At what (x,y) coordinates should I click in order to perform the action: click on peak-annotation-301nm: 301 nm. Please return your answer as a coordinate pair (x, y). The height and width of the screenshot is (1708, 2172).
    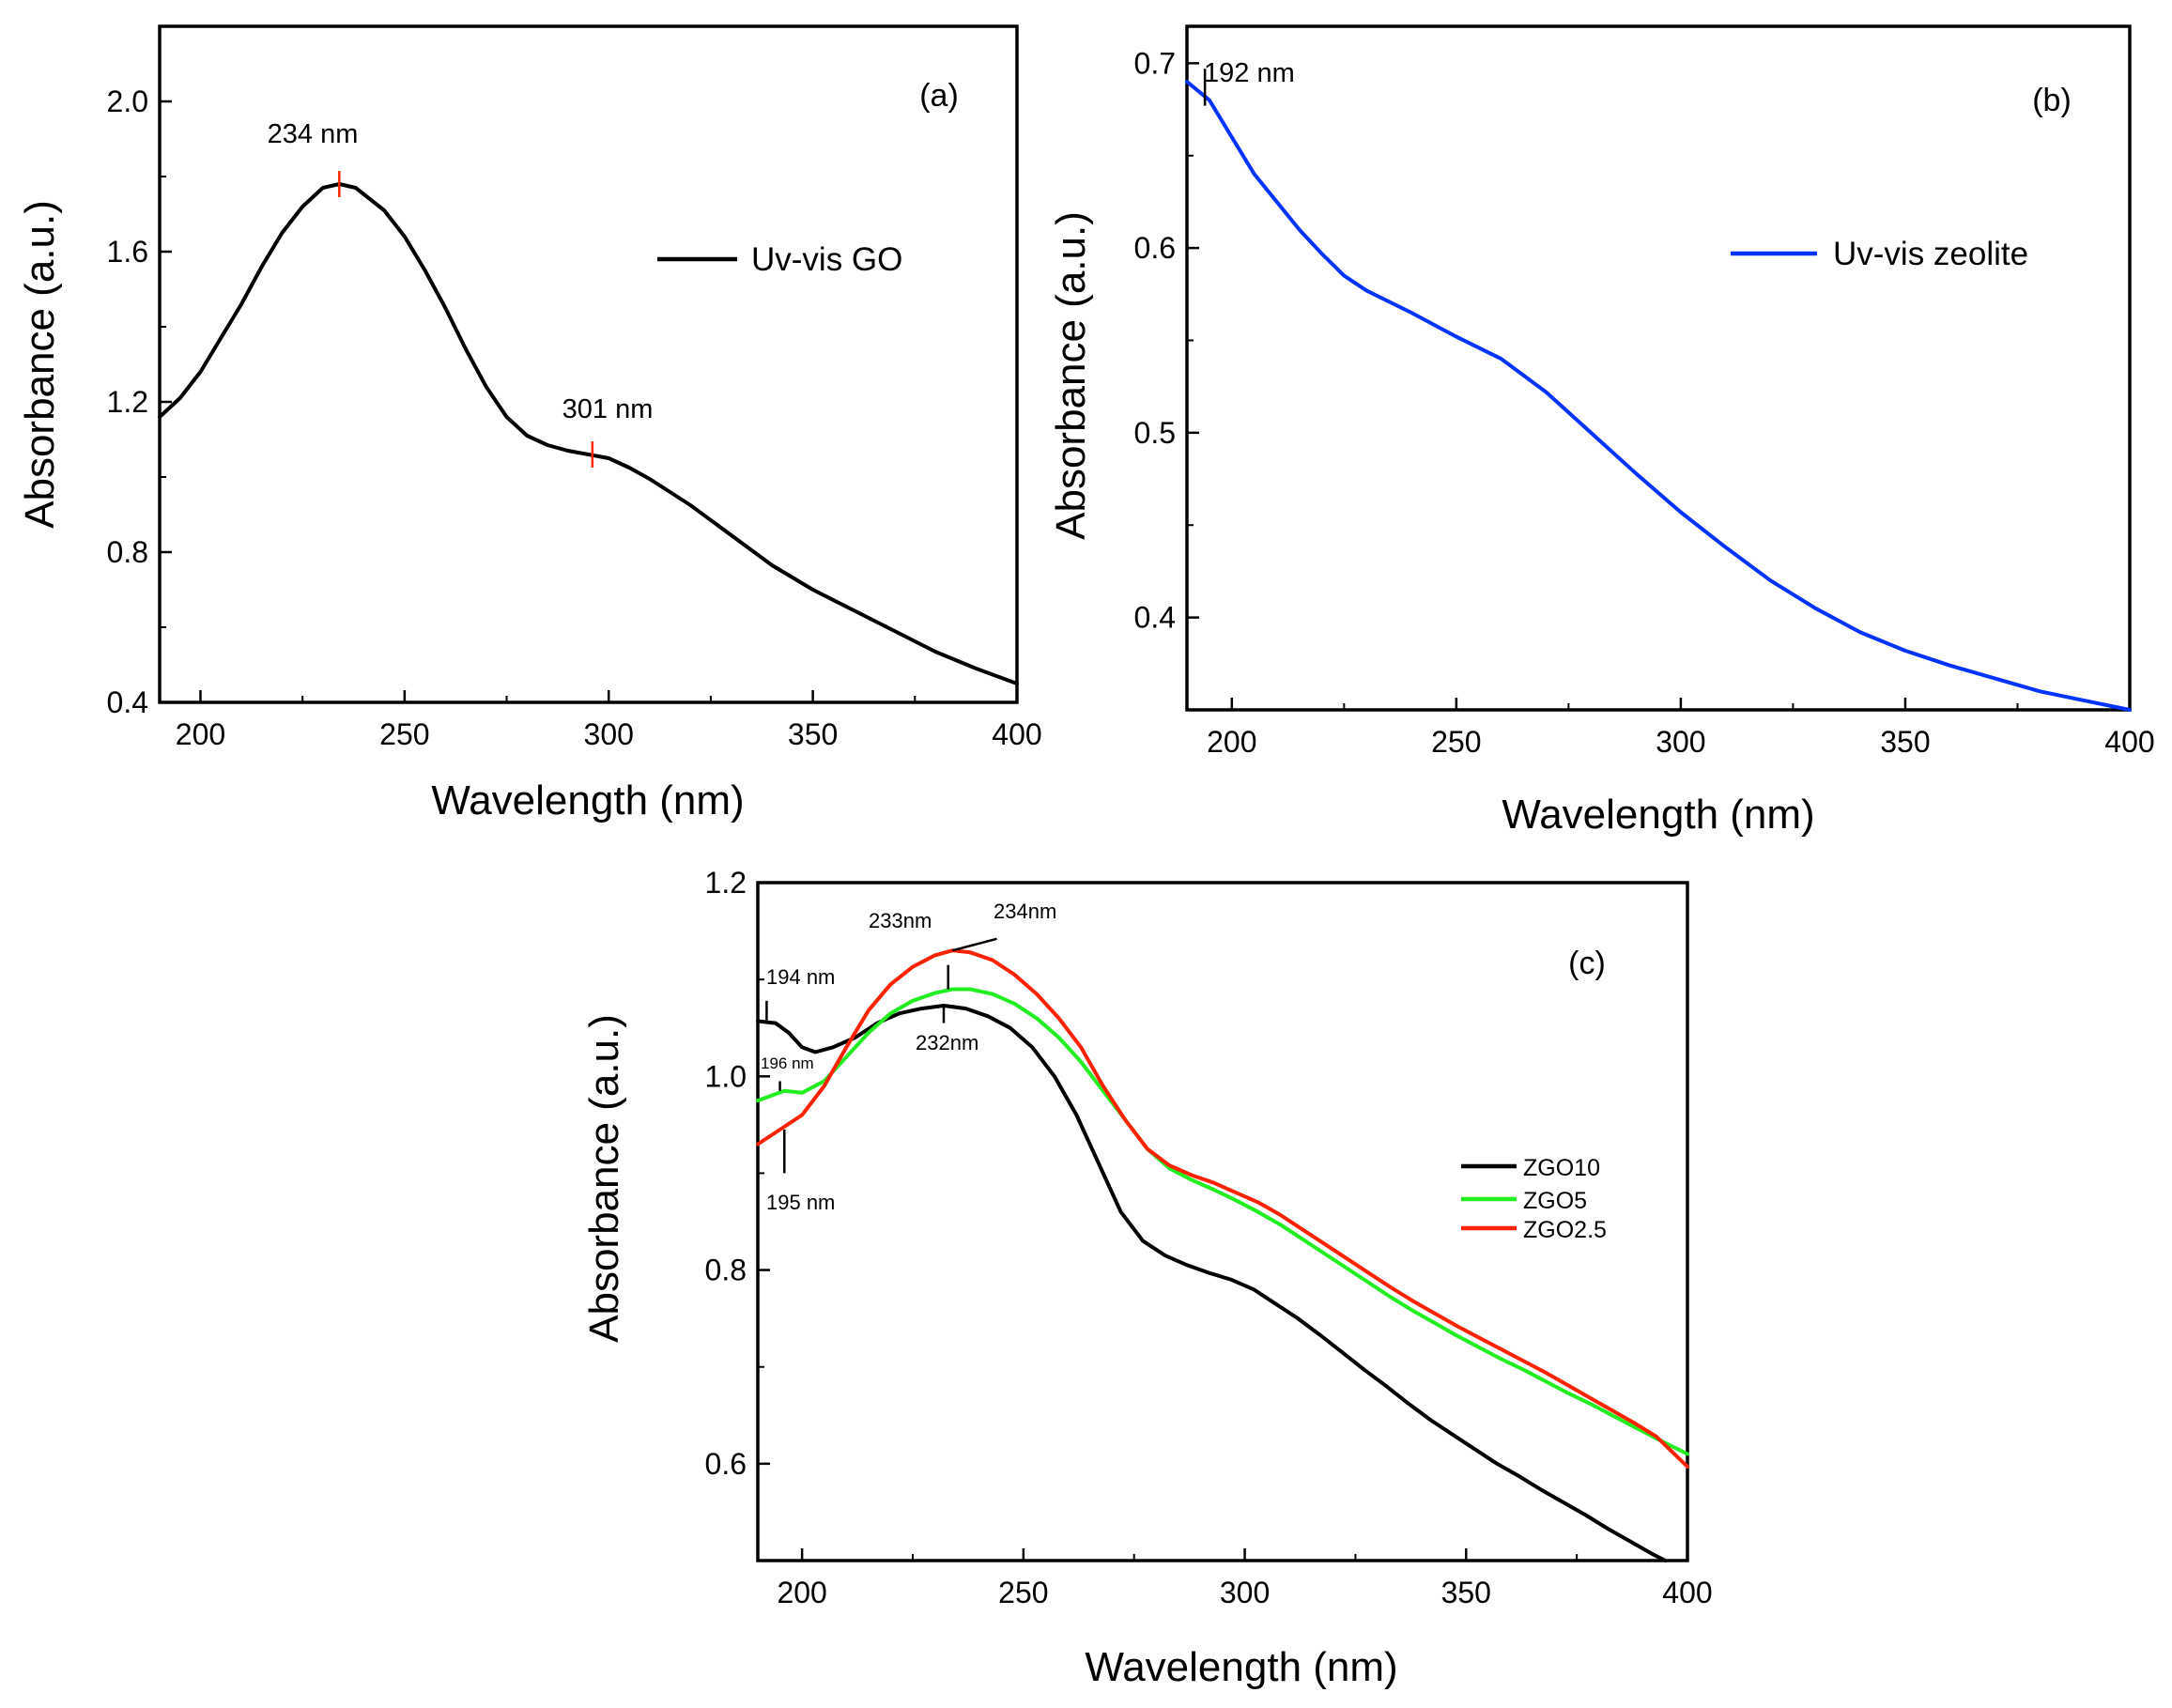
    Looking at the image, I should click on (608, 409).